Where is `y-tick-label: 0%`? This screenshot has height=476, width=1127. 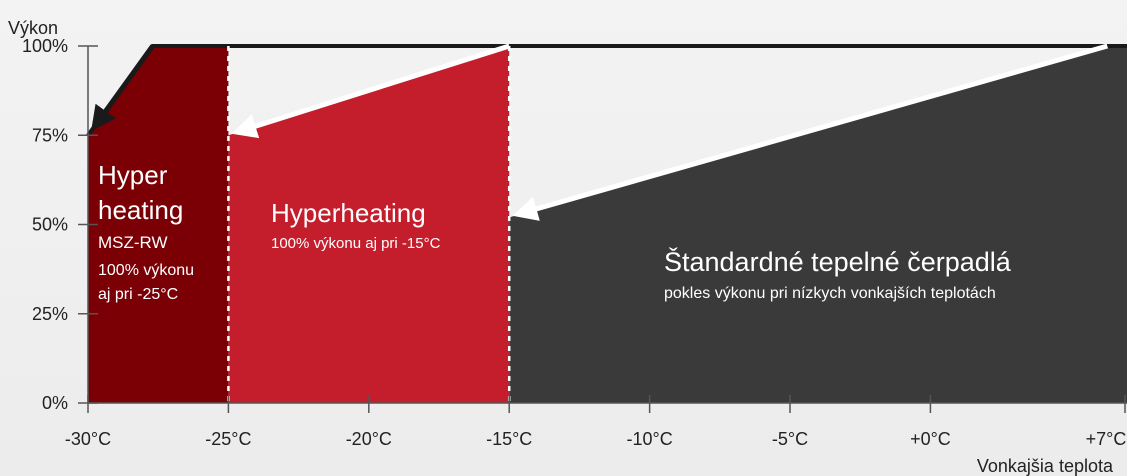 y-tick-label: 0% is located at coordinates (55, 403).